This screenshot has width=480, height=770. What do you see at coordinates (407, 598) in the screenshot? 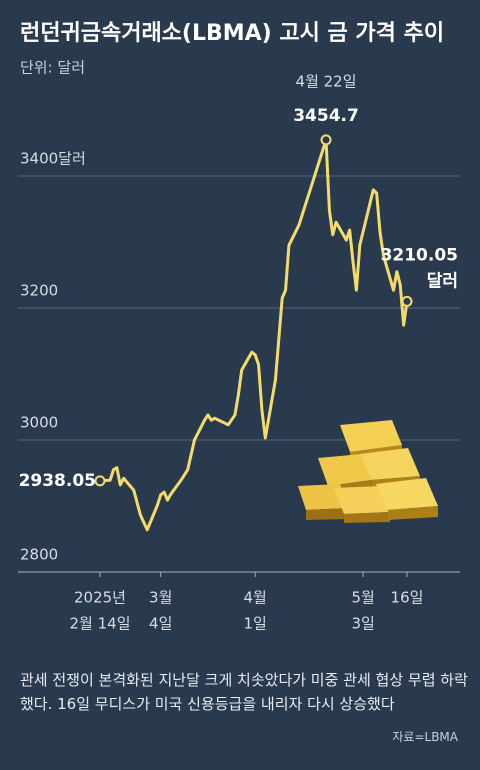
I see `x-tick-label: 16일` at bounding box center [407, 598].